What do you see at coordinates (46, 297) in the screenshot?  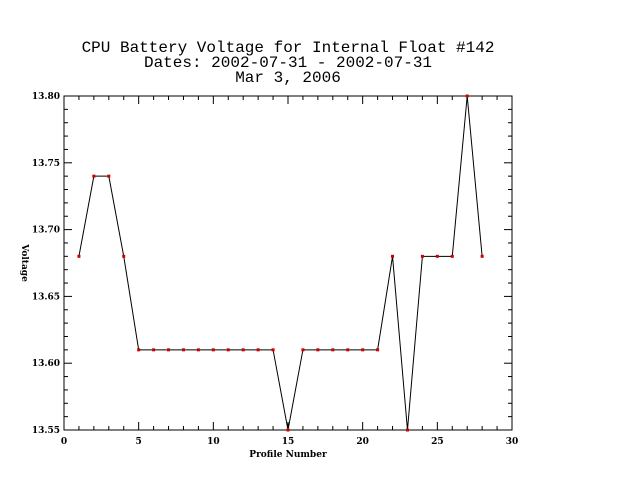 I see `y-tick-label: 13.65` at bounding box center [46, 297].